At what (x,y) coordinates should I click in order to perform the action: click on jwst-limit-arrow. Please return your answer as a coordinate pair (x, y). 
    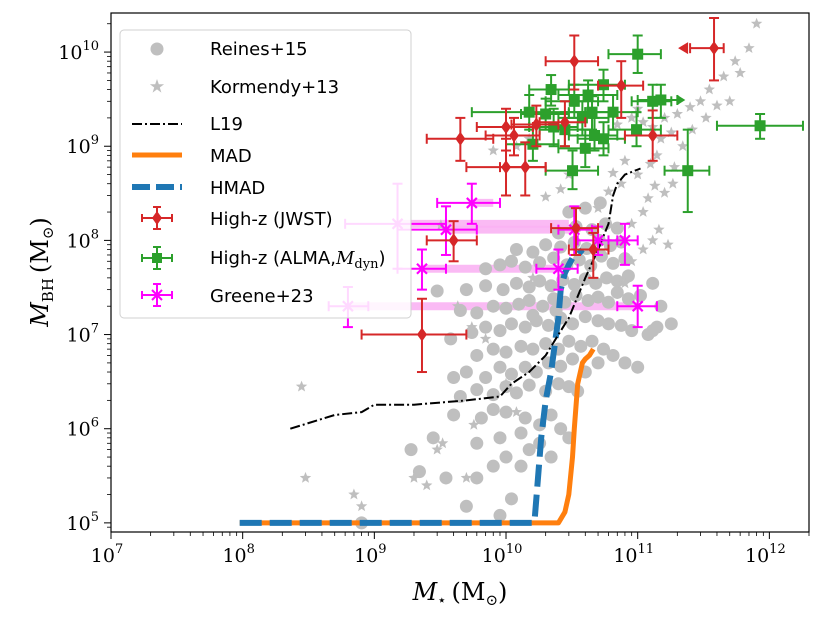
    Looking at the image, I should click on (683, 48).